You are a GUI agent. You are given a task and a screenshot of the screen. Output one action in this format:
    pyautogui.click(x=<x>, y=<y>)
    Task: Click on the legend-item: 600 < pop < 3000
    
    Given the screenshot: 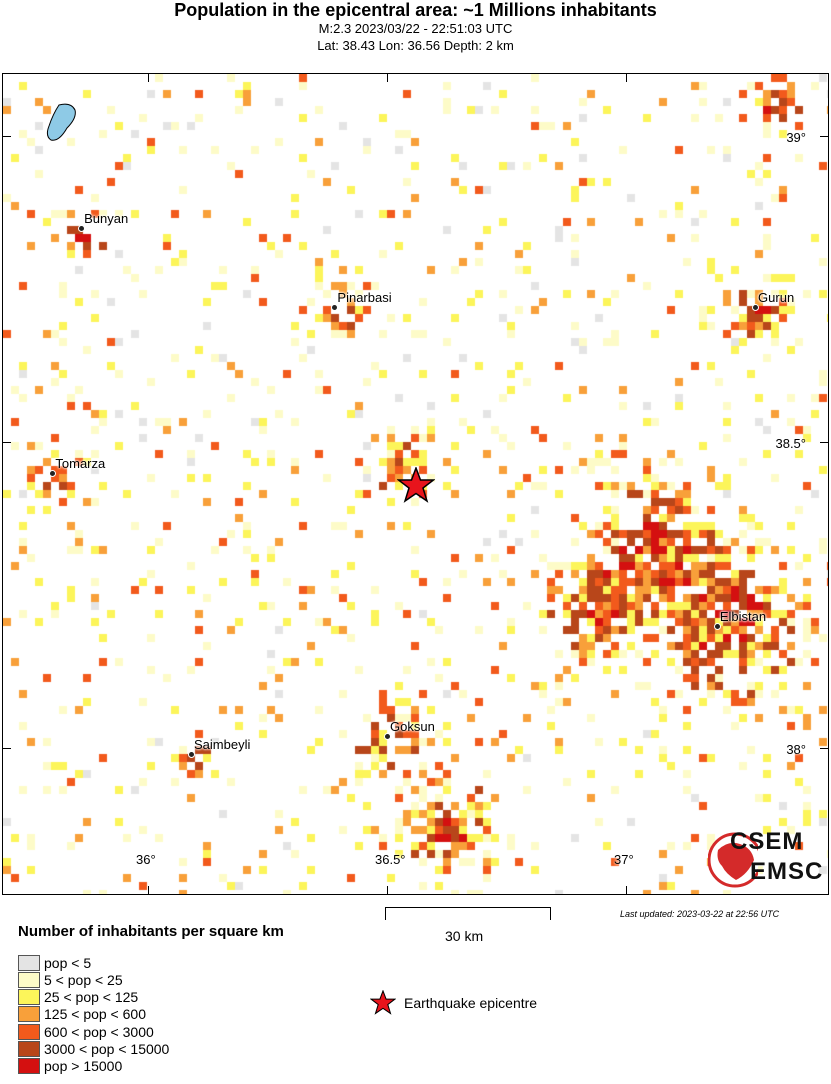 What is the action you would take?
    pyautogui.click(x=86, y=1031)
    